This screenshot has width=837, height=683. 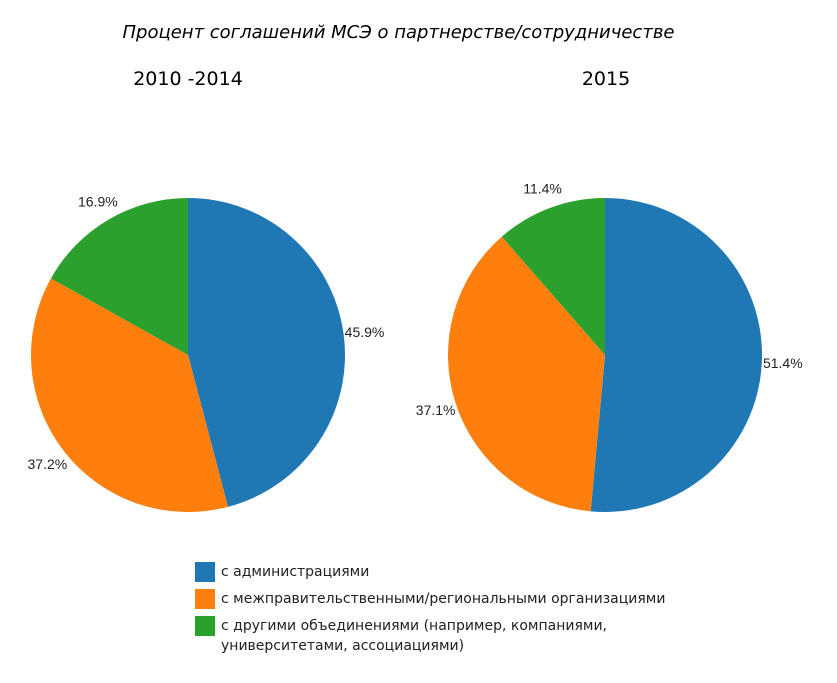 What do you see at coordinates (606, 79) in the screenshot?
I see `pie-title-2015: 2015` at bounding box center [606, 79].